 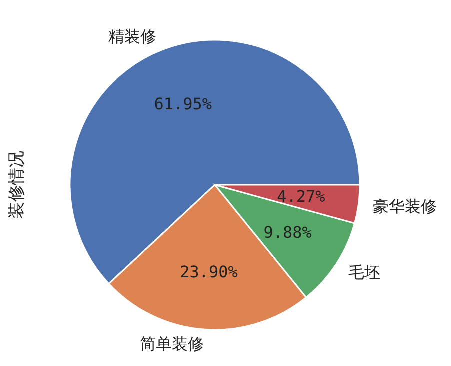 I want to click on text: 装修情况, so click(x=17, y=185).